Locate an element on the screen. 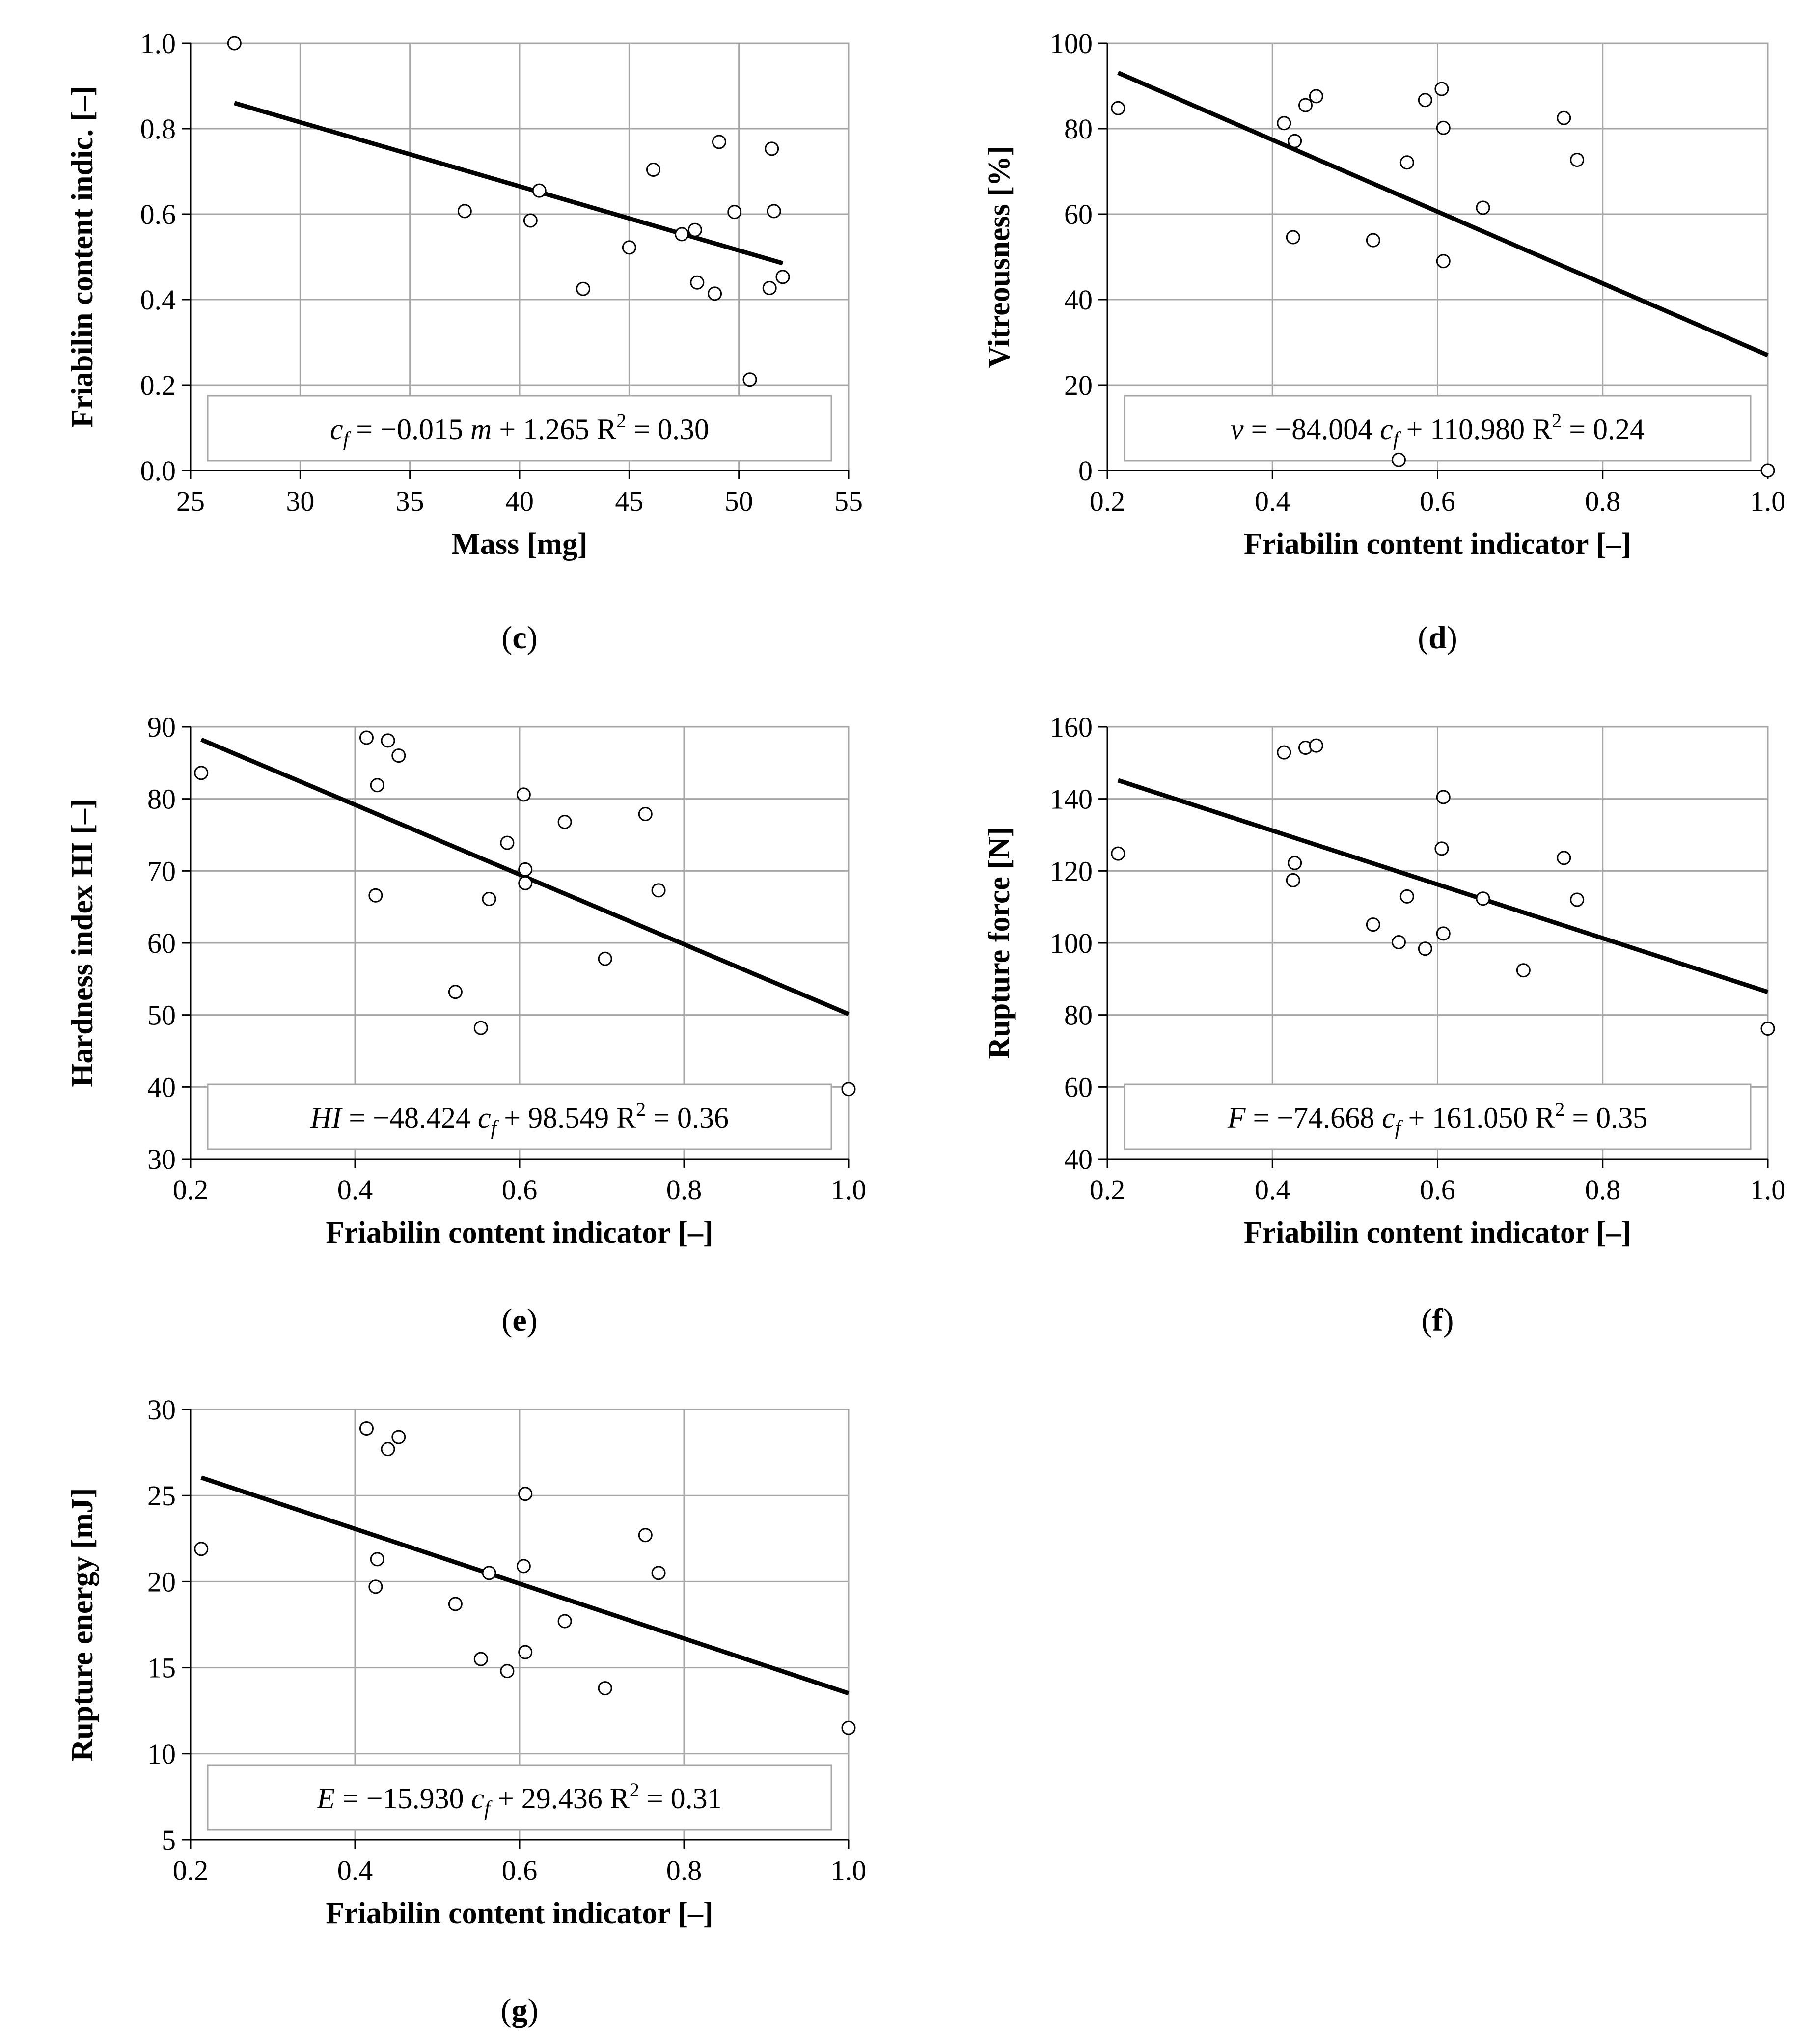  y-tick-label: 0.8 is located at coordinates (158, 129).